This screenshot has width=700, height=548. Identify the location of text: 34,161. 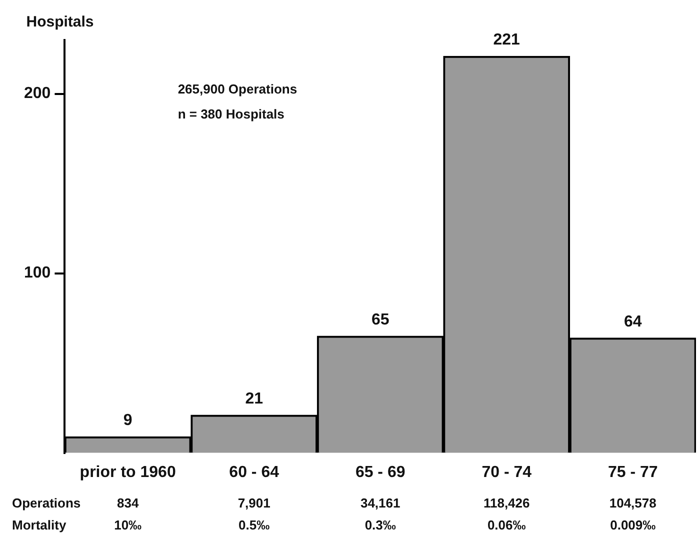
(380, 503).